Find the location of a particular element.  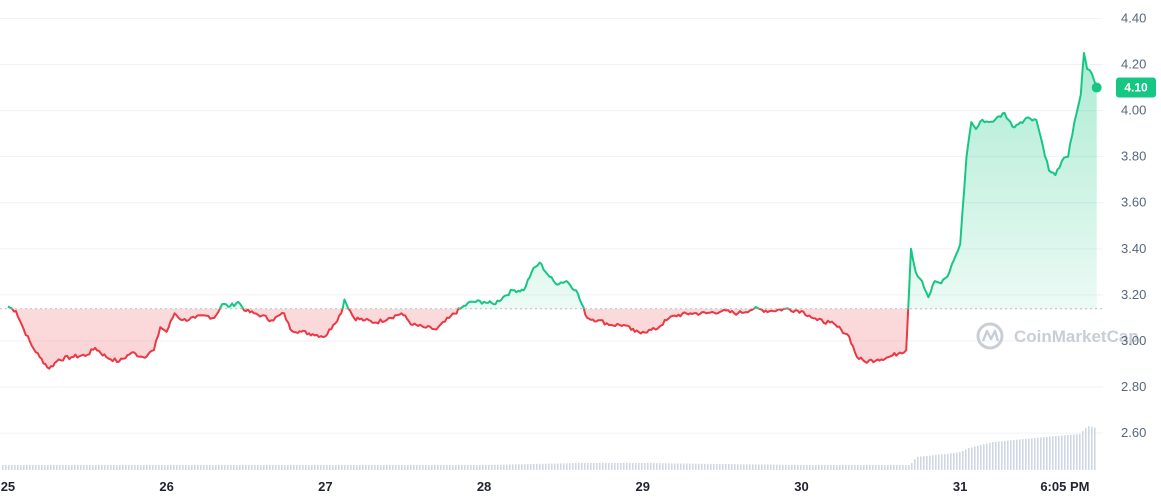

x-tick-label: 30 is located at coordinates (801, 486).